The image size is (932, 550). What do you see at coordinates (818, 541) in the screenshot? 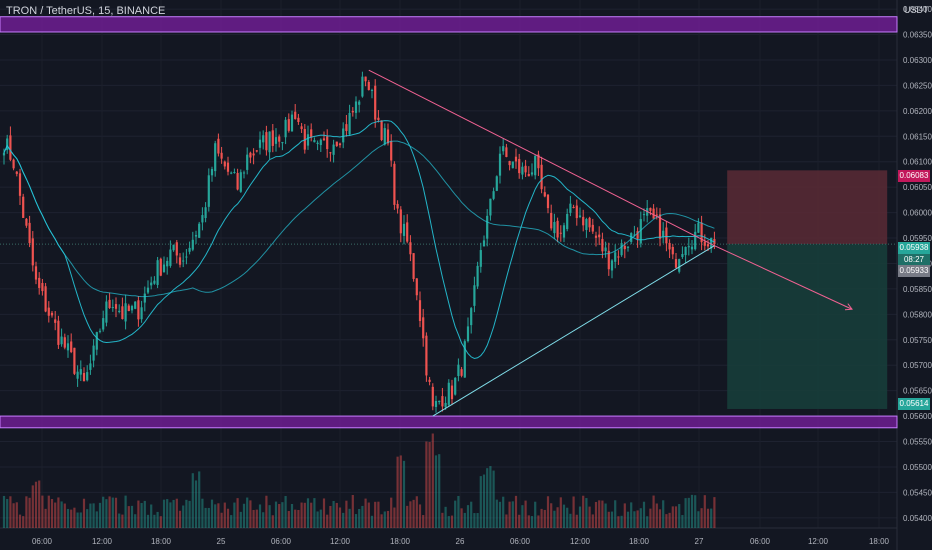
I see `x-tick-label: 12:00` at bounding box center [818, 541].